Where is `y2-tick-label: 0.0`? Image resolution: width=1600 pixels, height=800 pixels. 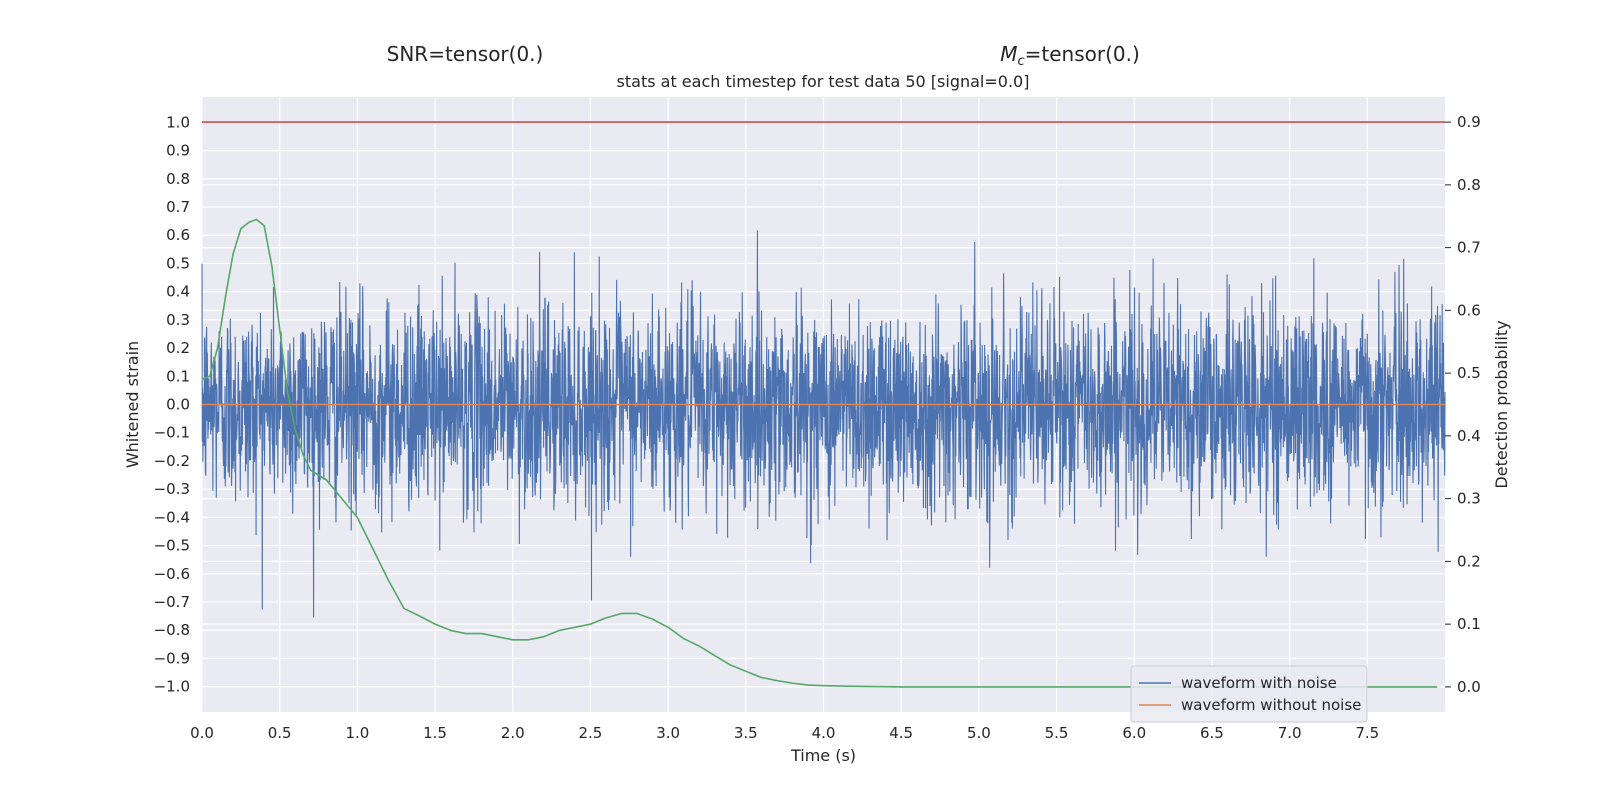
y2-tick-label: 0.0 is located at coordinates (1469, 687).